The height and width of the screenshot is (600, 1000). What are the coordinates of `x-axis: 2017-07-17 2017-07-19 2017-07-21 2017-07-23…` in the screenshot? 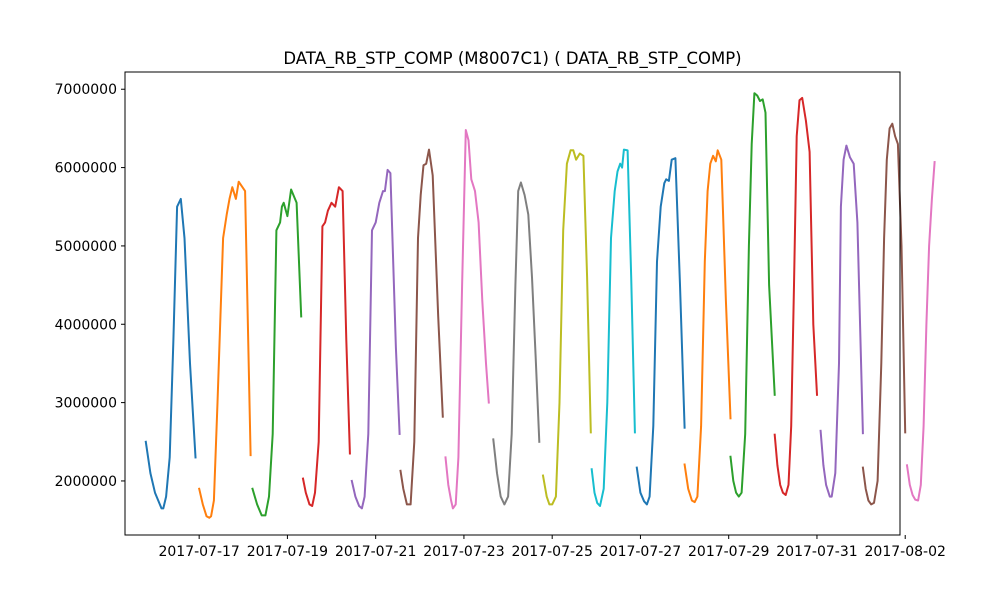 It's located at (552, 547).